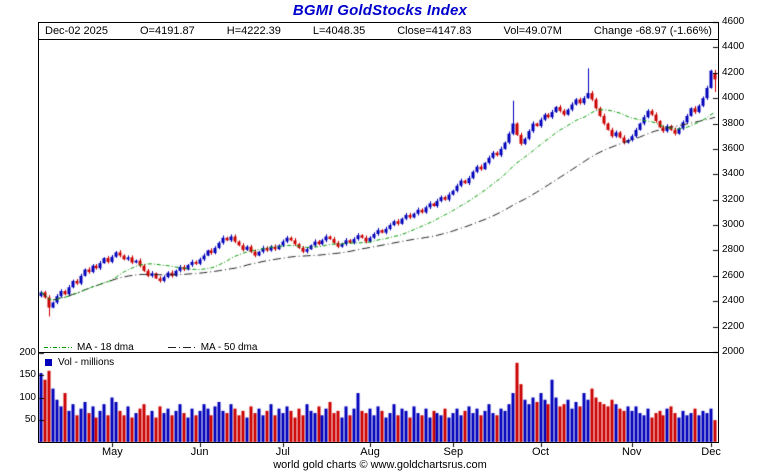 The height and width of the screenshot is (475, 760). I want to click on volume-axis-label: 50, so click(30, 419).